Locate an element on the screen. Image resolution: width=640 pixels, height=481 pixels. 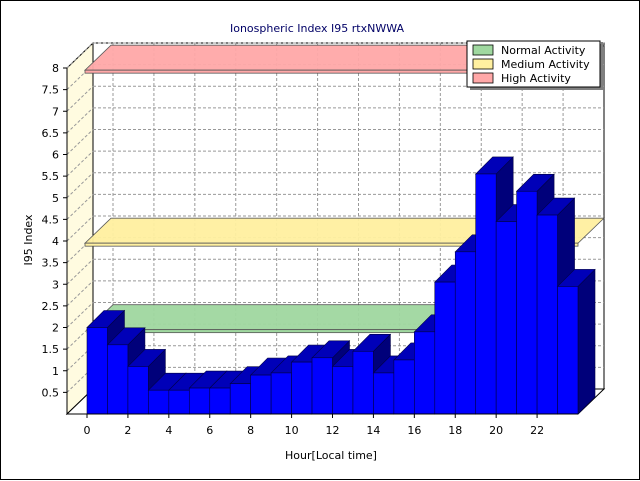
band-normal-activity is located at coordinates (274, 317).